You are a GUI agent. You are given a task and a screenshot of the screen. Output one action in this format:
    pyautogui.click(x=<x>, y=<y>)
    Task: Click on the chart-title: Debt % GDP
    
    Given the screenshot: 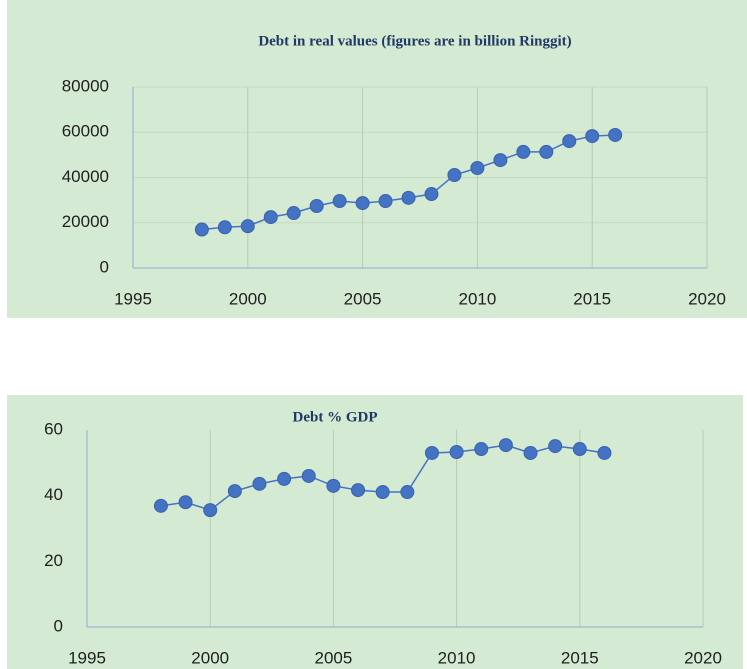 What is the action you would take?
    pyautogui.click(x=335, y=417)
    